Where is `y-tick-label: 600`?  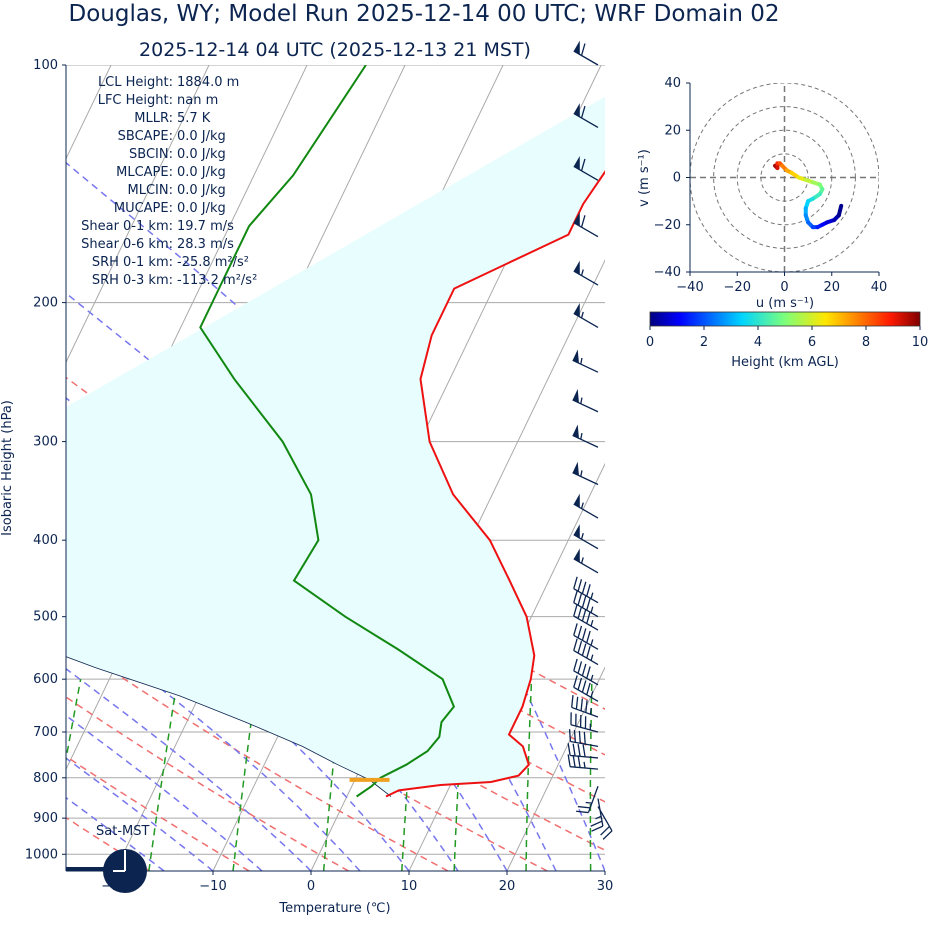 y-tick-label: 600 is located at coordinates (45, 679).